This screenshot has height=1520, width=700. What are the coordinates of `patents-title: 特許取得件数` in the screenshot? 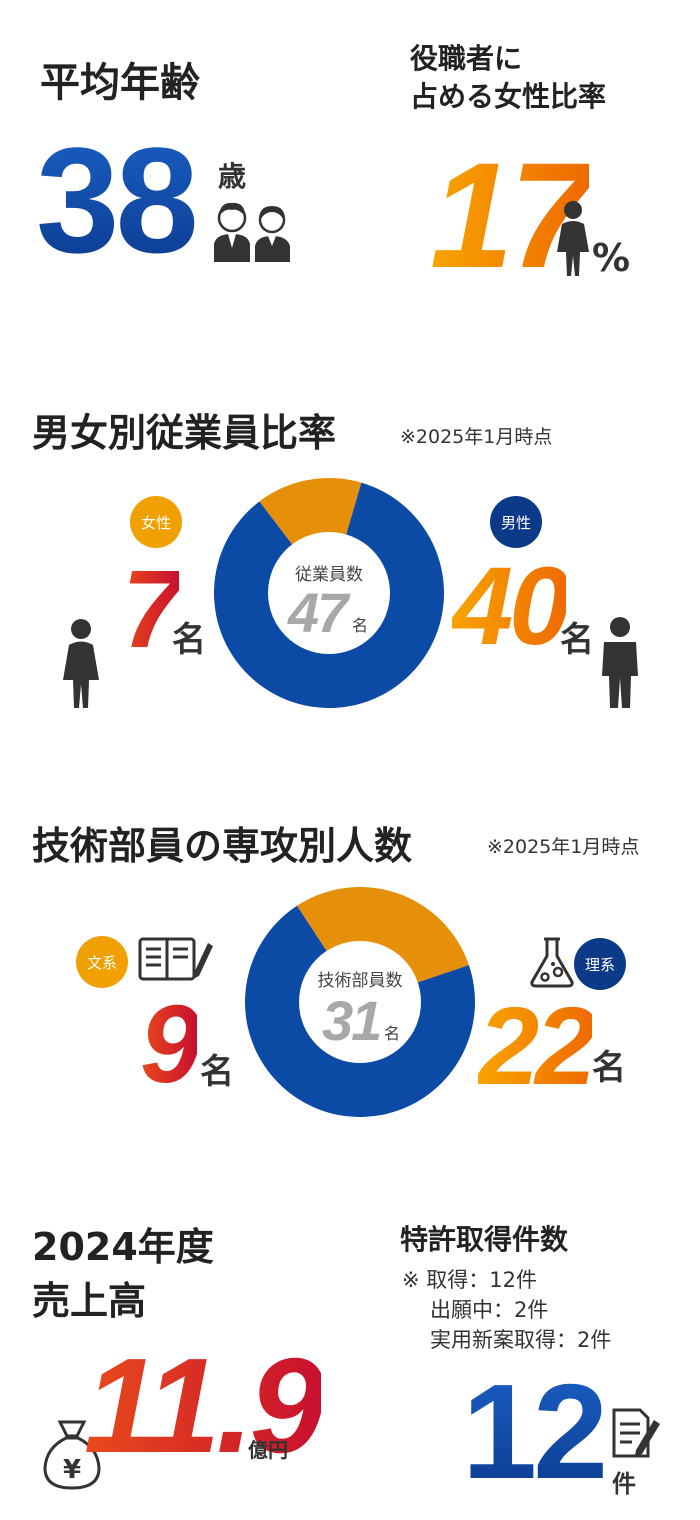 It's located at (484, 1239).